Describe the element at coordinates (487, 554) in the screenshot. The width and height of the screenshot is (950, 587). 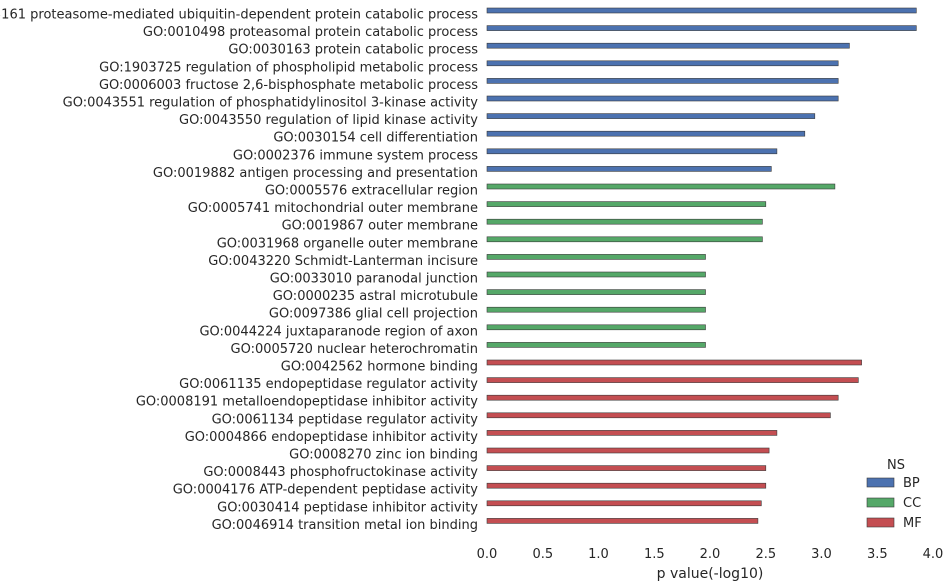
I see `x-tick-label: 0.0` at that location.